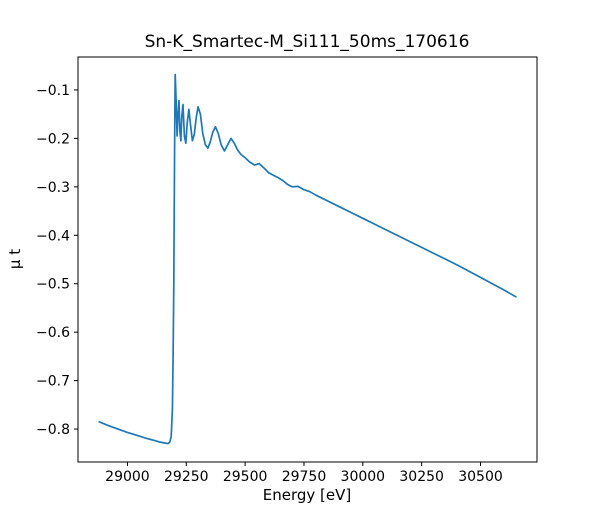 The image size is (600, 524). Describe the element at coordinates (53, 430) in the screenshot. I see `y-tick-label: −0.8` at that location.